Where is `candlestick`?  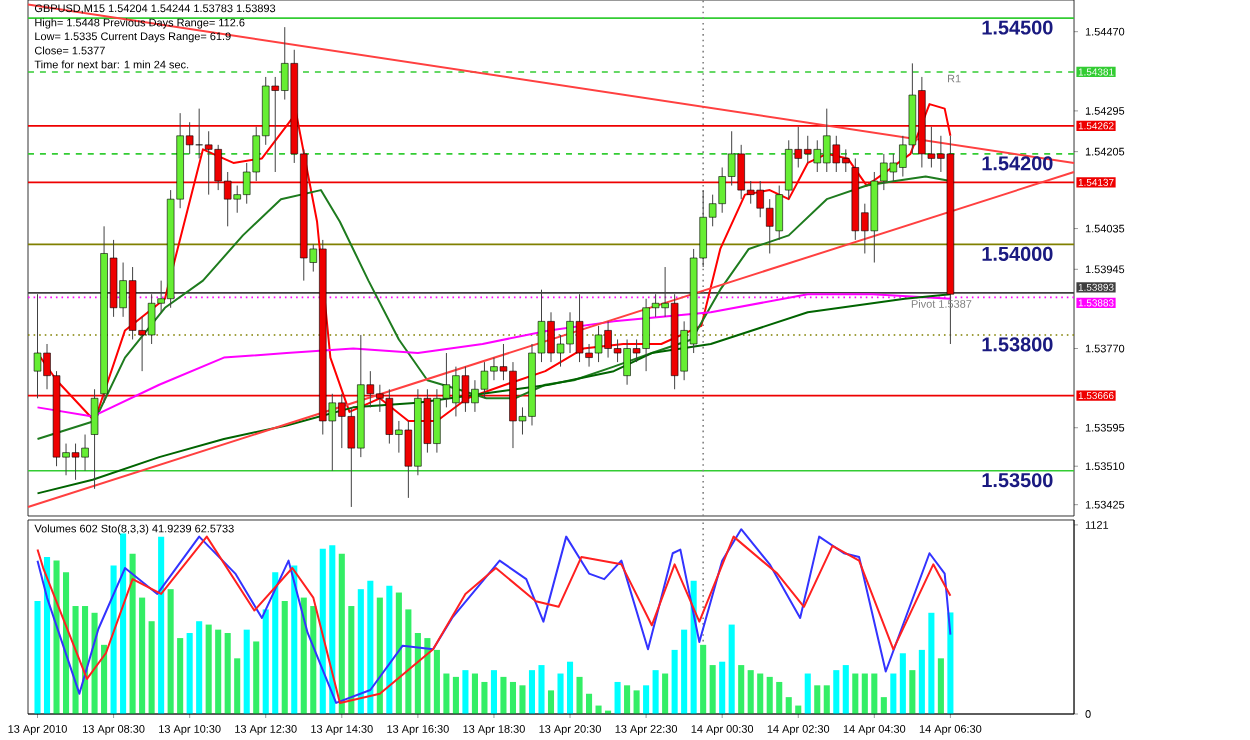 candlestick is located at coordinates (94, 439).